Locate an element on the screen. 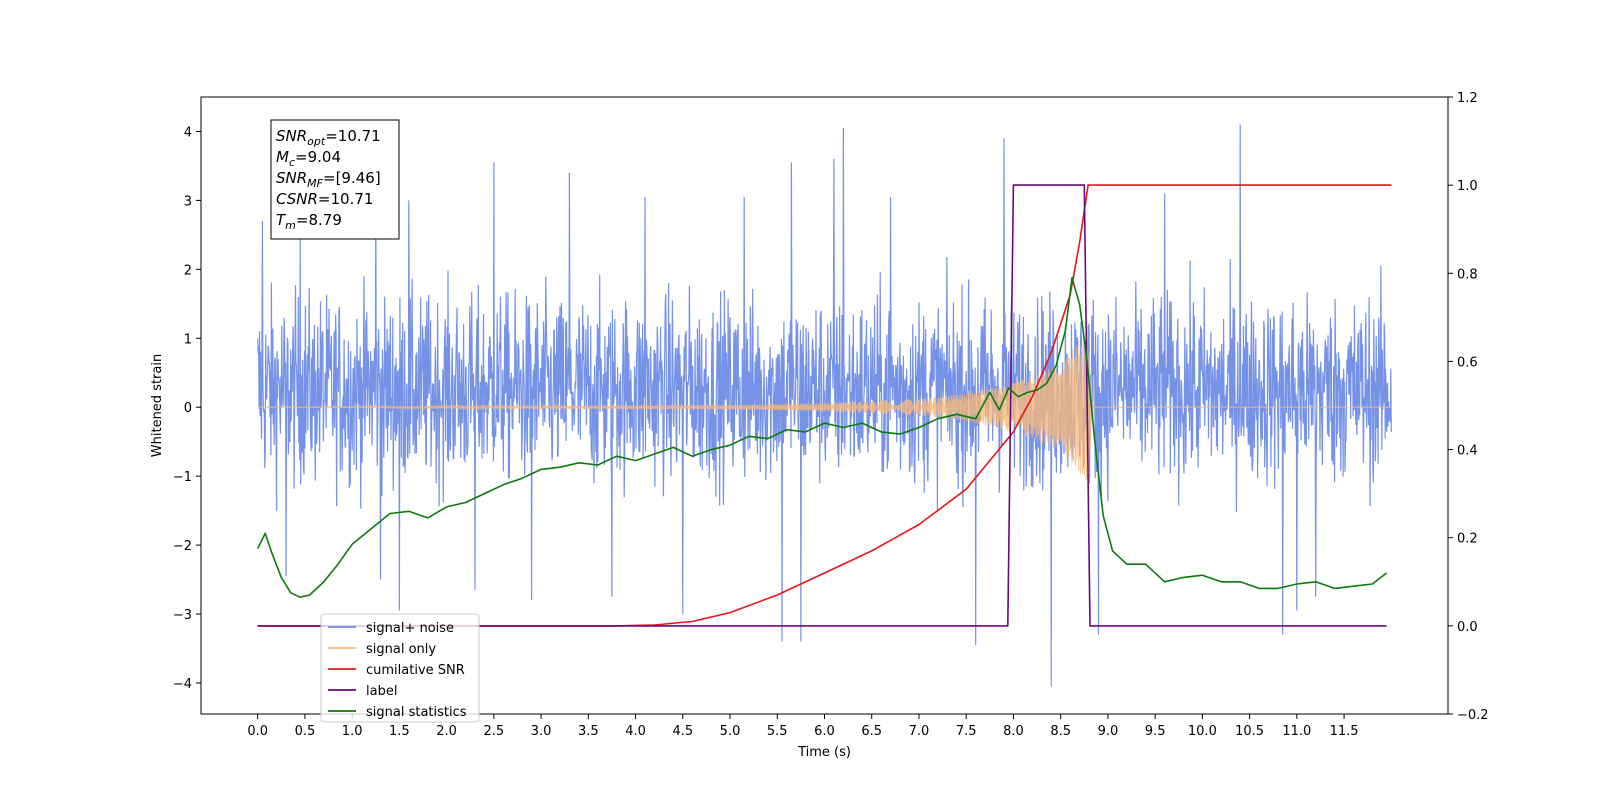 This screenshot has height=800, width=1600. y-tick-label: −1 is located at coordinates (182, 477).